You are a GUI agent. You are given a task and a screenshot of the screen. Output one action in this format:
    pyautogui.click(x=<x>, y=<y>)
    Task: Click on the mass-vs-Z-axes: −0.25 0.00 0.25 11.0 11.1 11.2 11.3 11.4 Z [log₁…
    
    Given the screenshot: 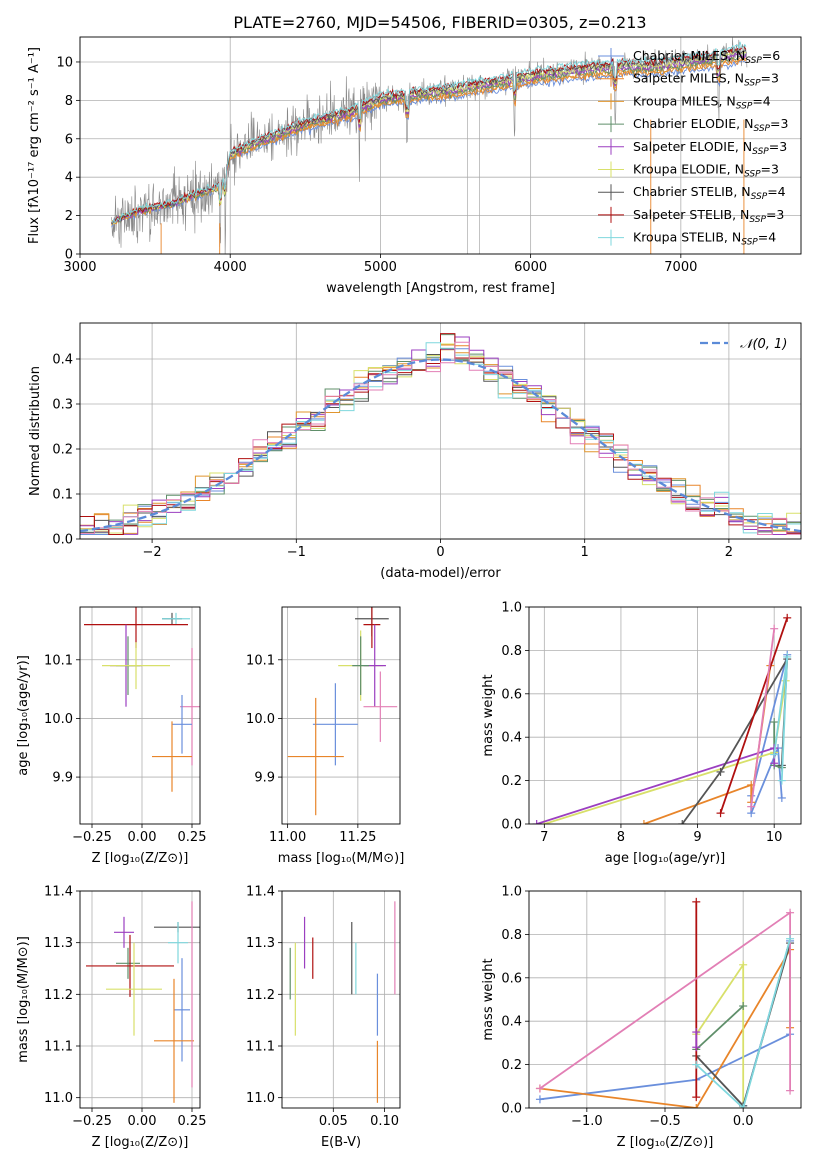 What is the action you would take?
    pyautogui.click(x=111, y=1018)
    